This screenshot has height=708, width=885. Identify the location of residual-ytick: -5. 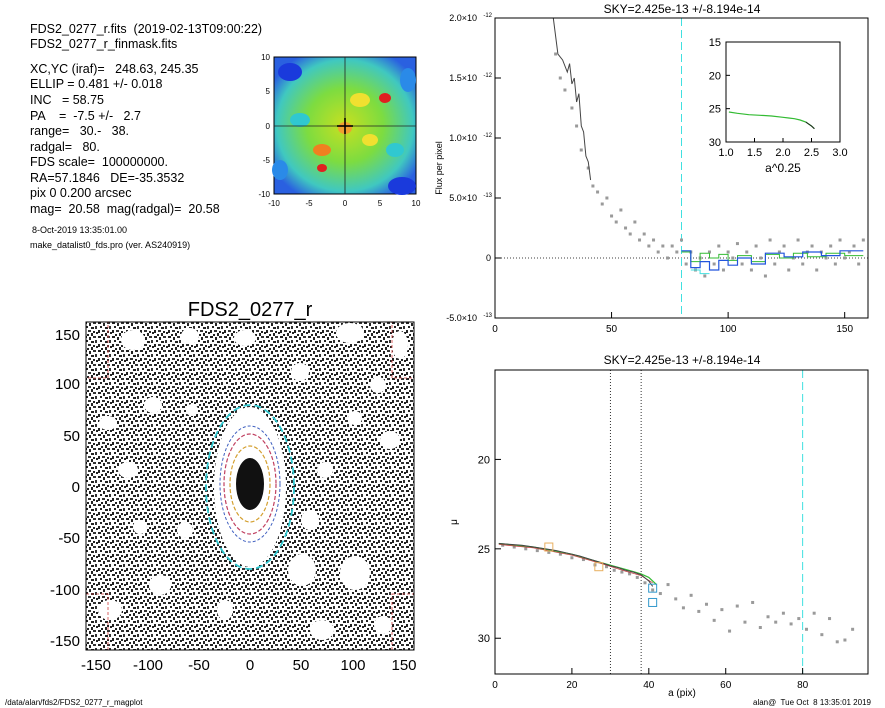
(267, 160).